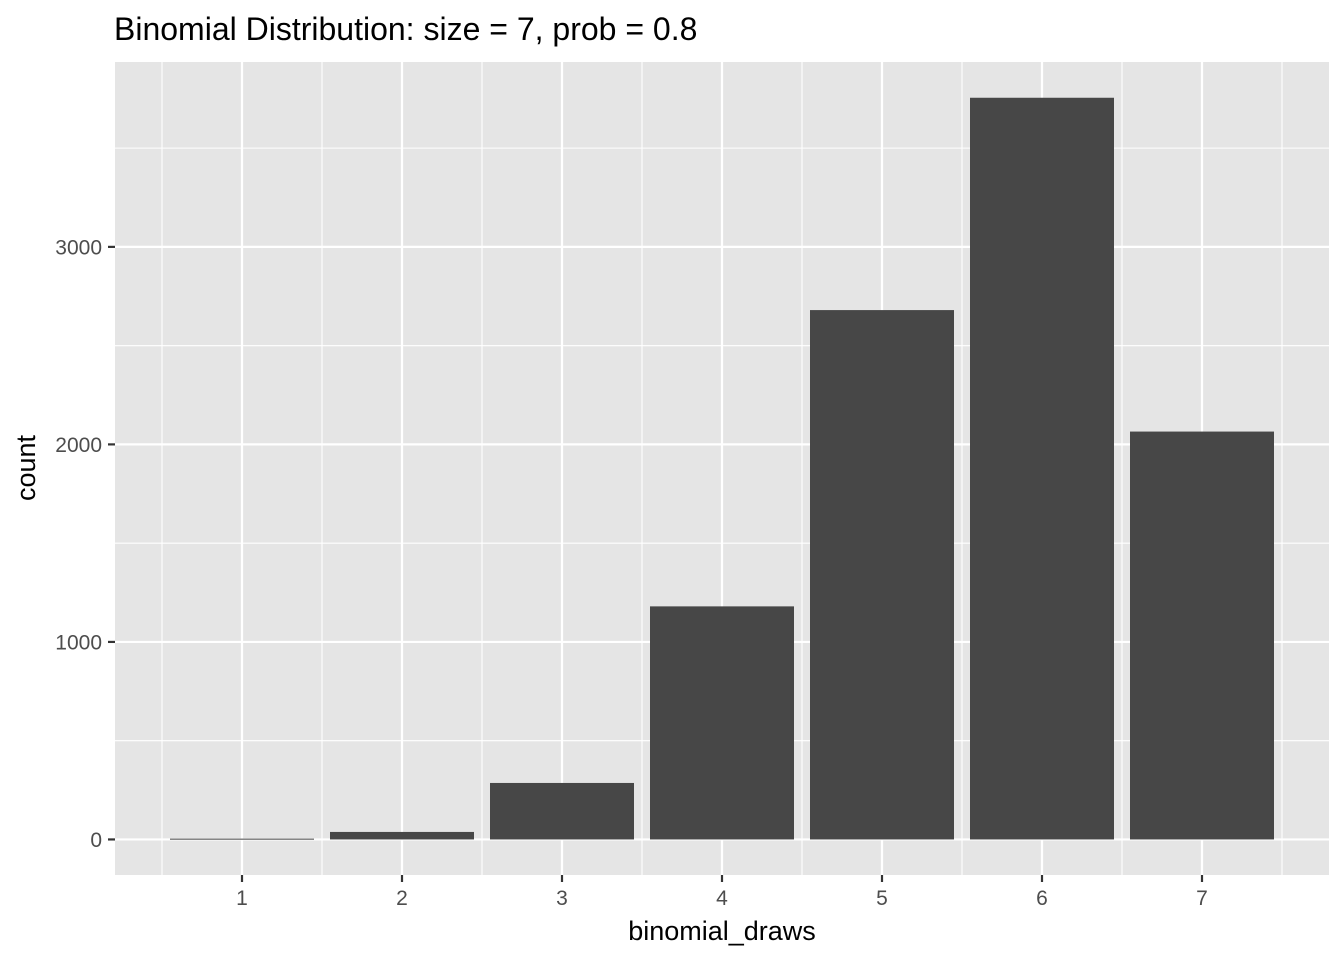  Describe the element at coordinates (96, 840) in the screenshot. I see `y-tick-label: 0` at that location.